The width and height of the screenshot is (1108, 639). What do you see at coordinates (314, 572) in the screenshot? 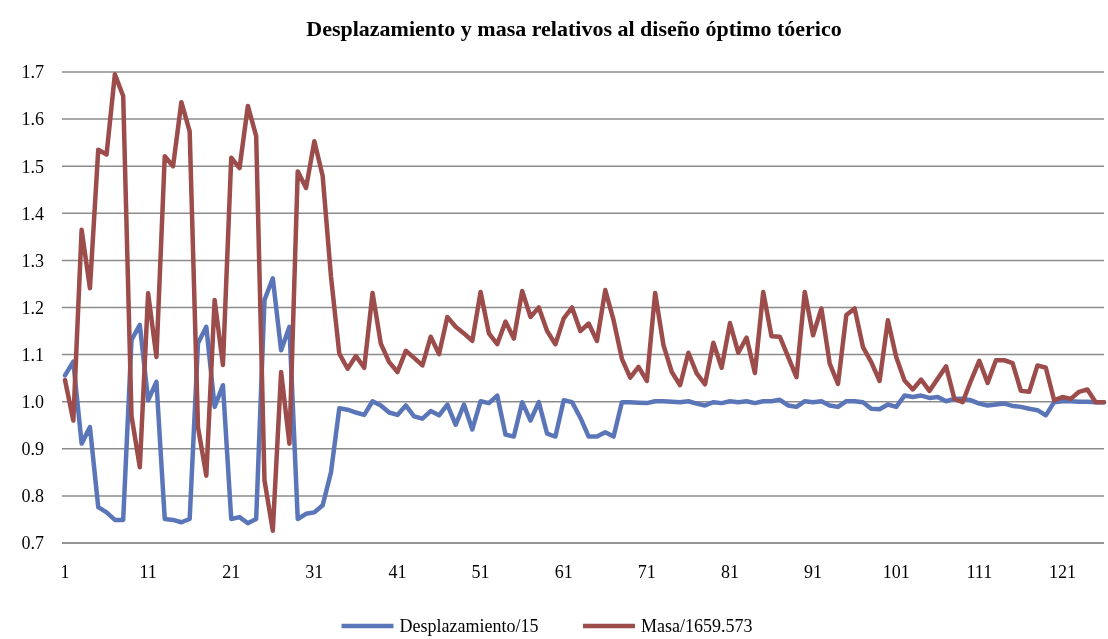
I see `x-tick-label: 31` at bounding box center [314, 572].